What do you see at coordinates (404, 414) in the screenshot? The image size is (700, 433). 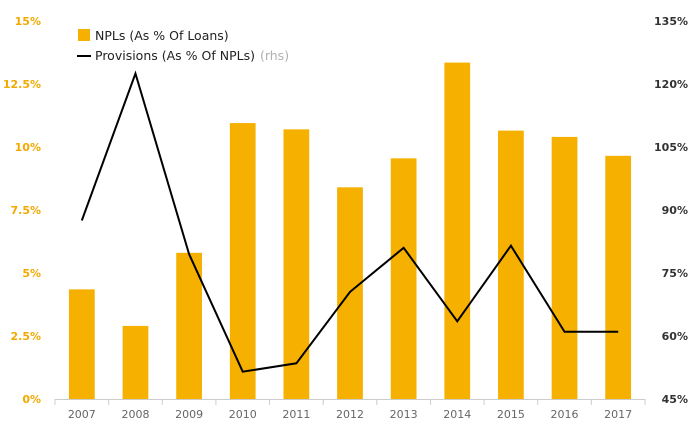 I see `x-axis-tick-label: 2013` at bounding box center [404, 414].